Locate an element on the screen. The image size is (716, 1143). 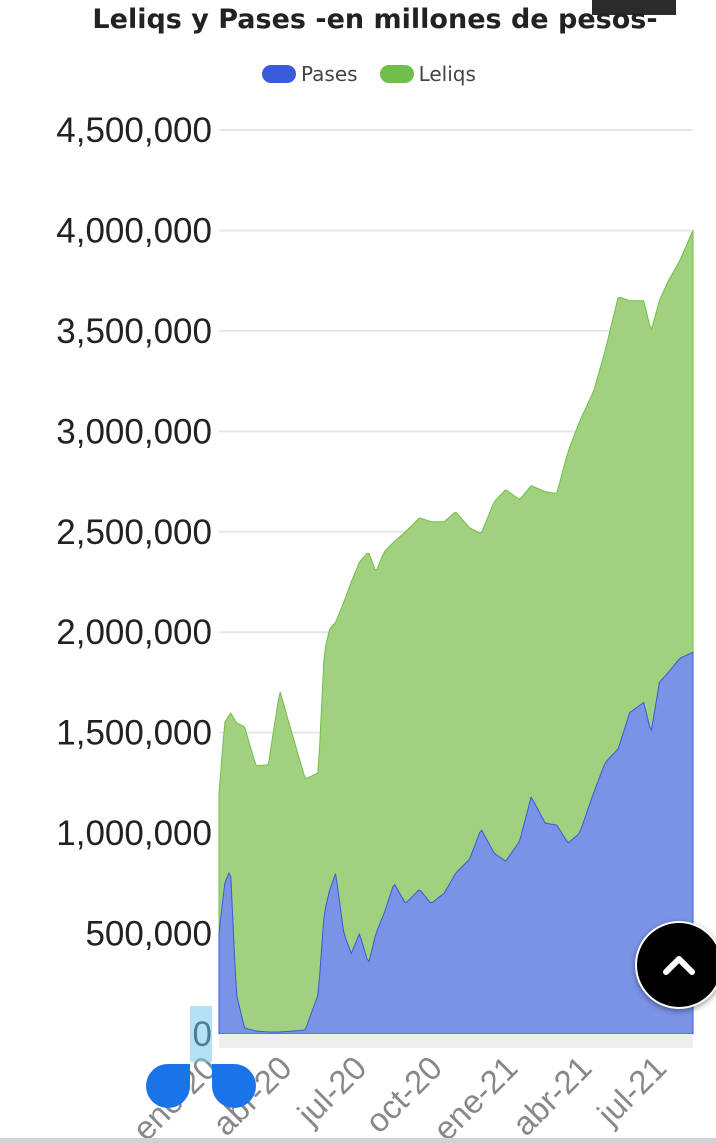
bottom-edge is located at coordinates (358, 1140).